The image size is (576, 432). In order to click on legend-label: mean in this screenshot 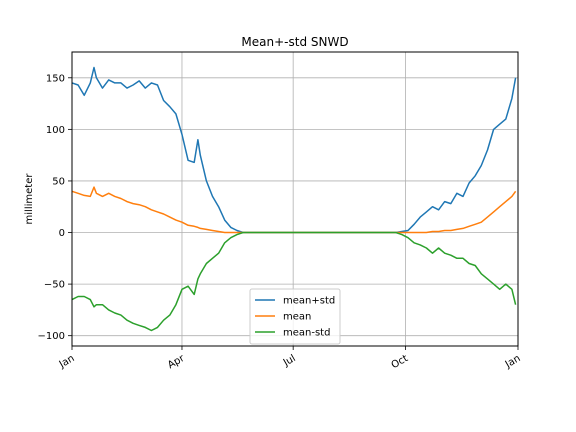, I will do `click(297, 317)`.